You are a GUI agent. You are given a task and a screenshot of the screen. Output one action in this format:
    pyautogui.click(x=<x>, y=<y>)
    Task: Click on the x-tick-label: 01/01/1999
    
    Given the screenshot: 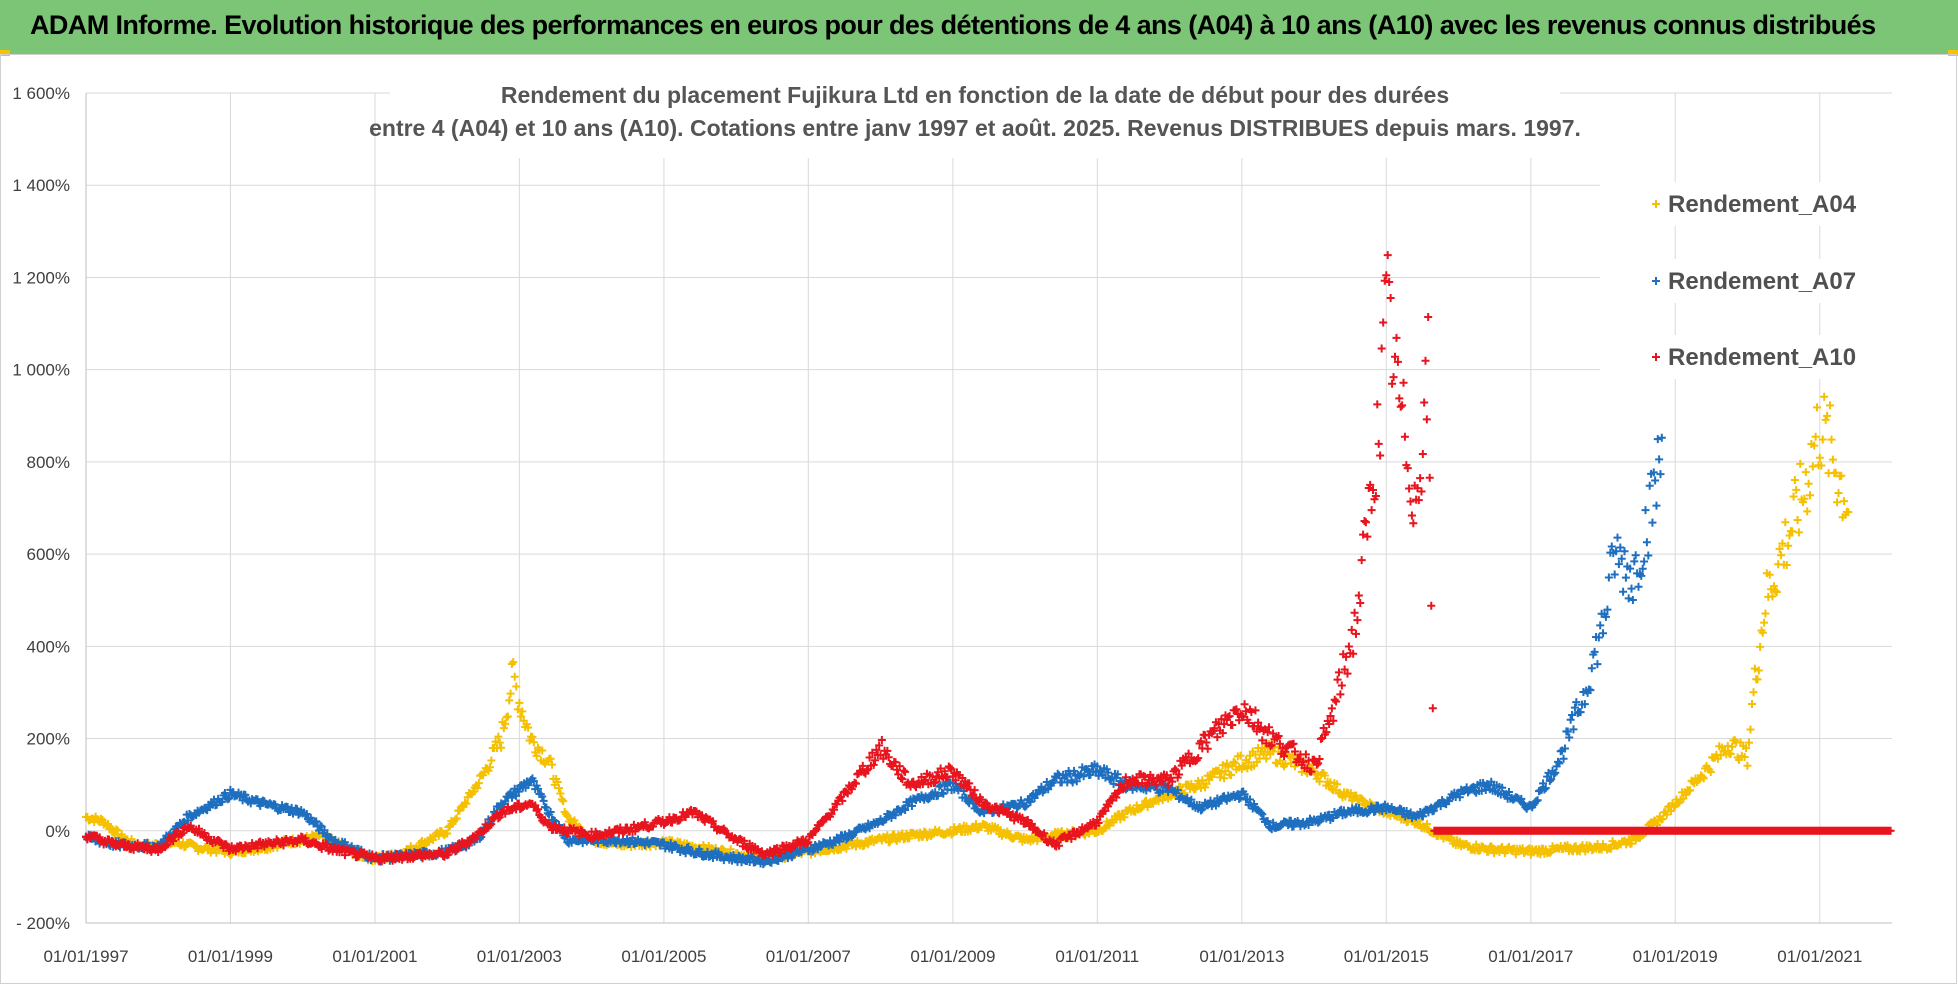 What is the action you would take?
    pyautogui.click(x=230, y=956)
    